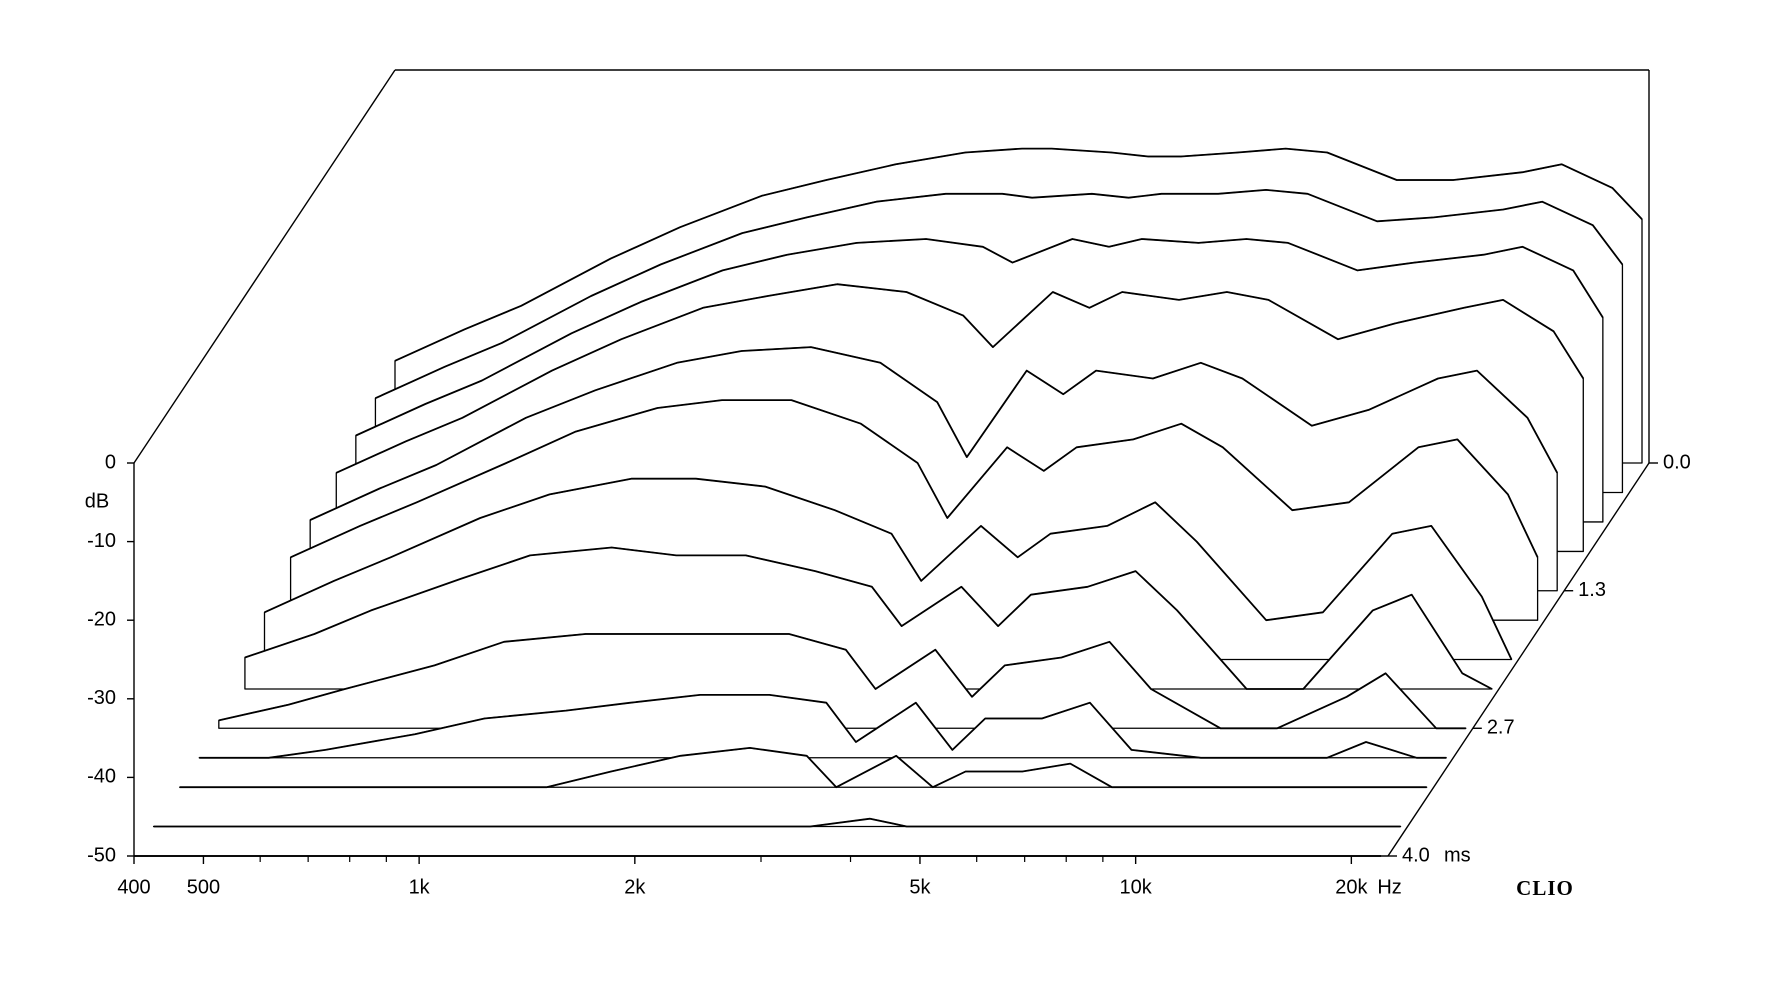 The image size is (1772, 1001). What do you see at coordinates (97, 501) in the screenshot?
I see `y-axis-label: dB` at bounding box center [97, 501].